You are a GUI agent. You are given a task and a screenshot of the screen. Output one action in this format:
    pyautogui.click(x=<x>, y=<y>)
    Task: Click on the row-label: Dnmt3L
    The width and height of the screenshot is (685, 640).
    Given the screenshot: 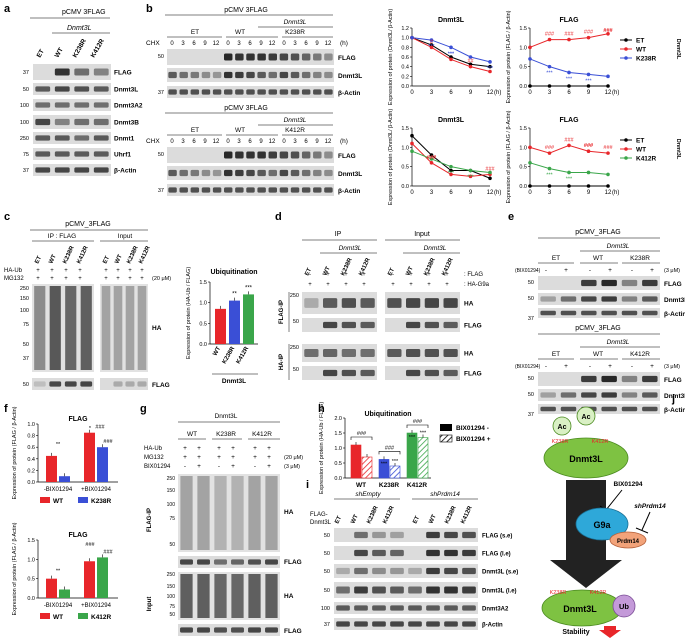 What is the action you would take?
    pyautogui.click(x=321, y=523)
    